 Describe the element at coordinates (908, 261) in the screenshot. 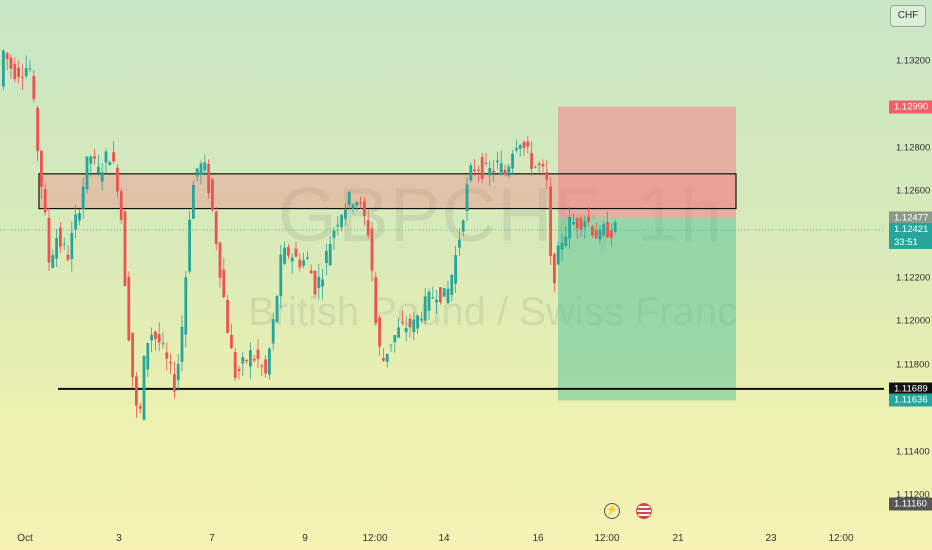

I see `price-axis` at that location.